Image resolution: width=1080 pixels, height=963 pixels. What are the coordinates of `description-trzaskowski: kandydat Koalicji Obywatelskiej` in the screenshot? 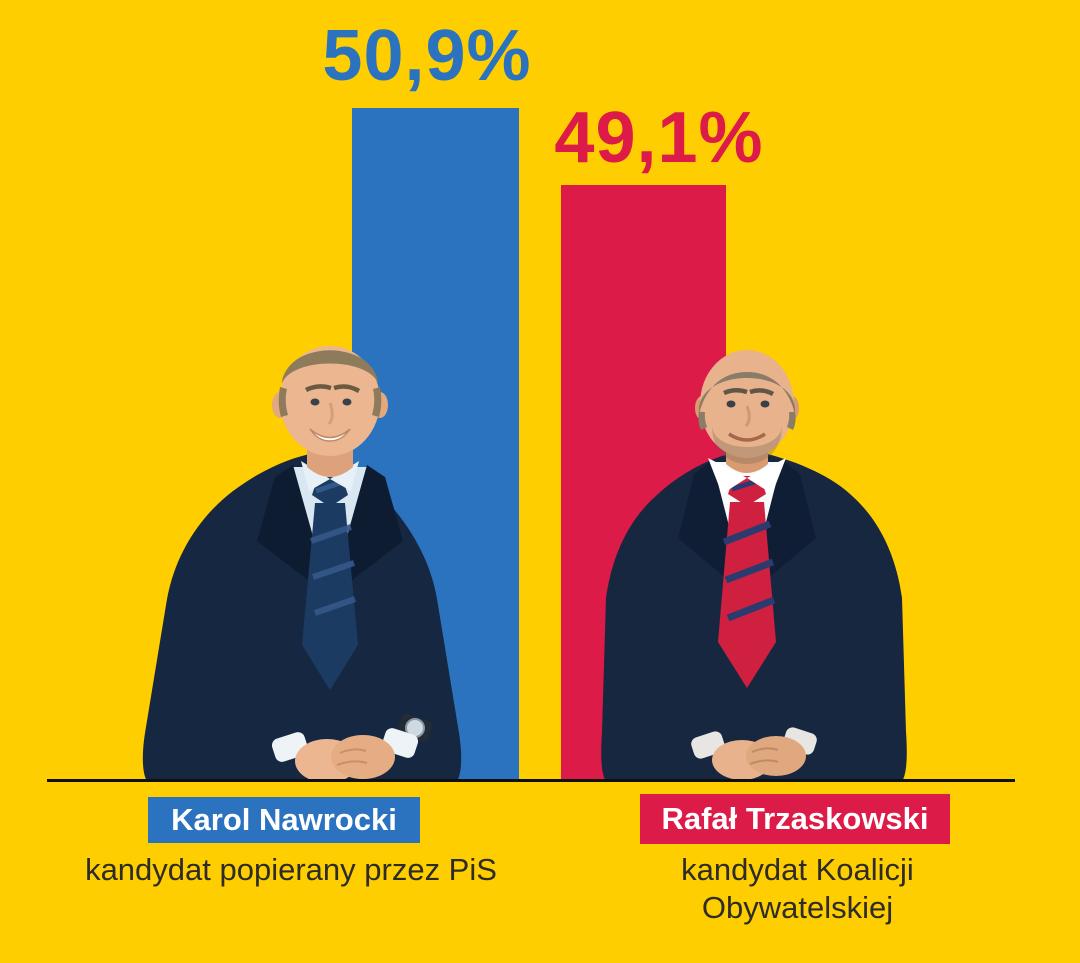 It's located at (797, 888).